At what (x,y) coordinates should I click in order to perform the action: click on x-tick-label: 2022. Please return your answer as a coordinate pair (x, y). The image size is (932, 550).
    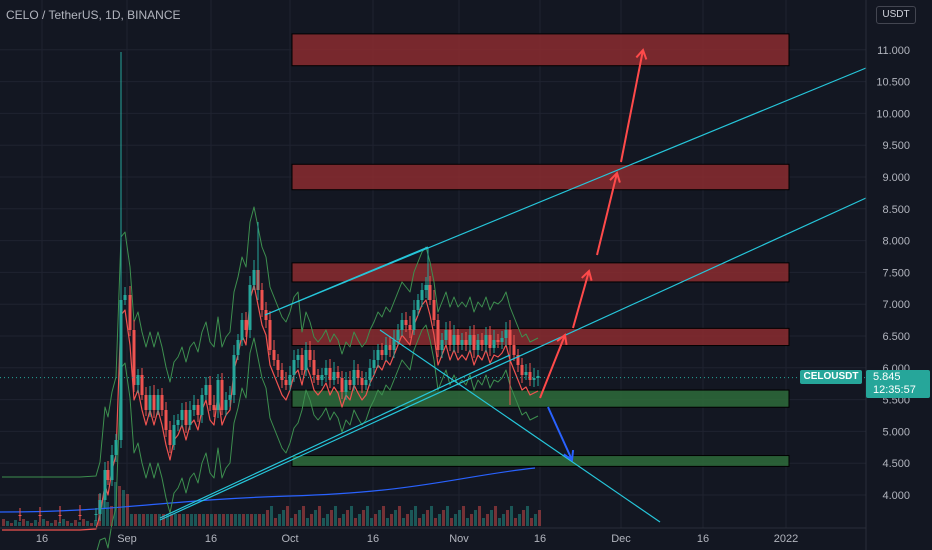
    Looking at the image, I should click on (786, 539).